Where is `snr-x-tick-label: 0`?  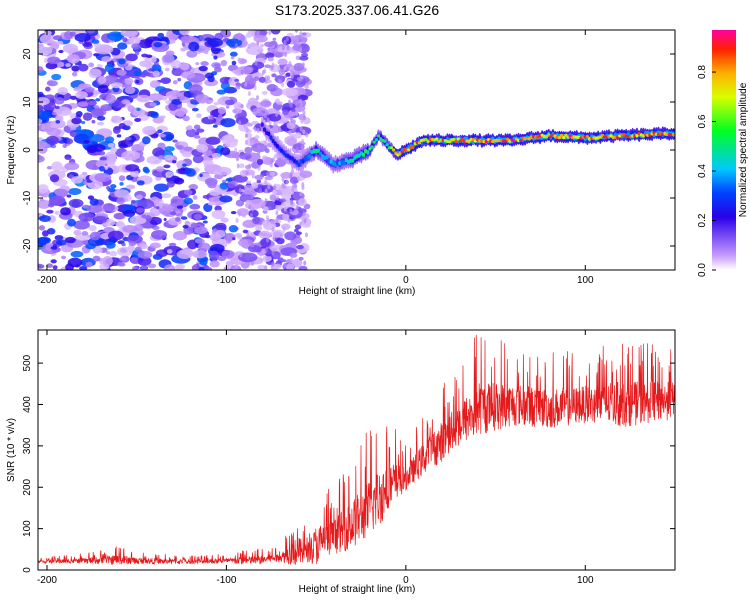
snr-x-tick-label: 0 is located at coordinates (406, 580).